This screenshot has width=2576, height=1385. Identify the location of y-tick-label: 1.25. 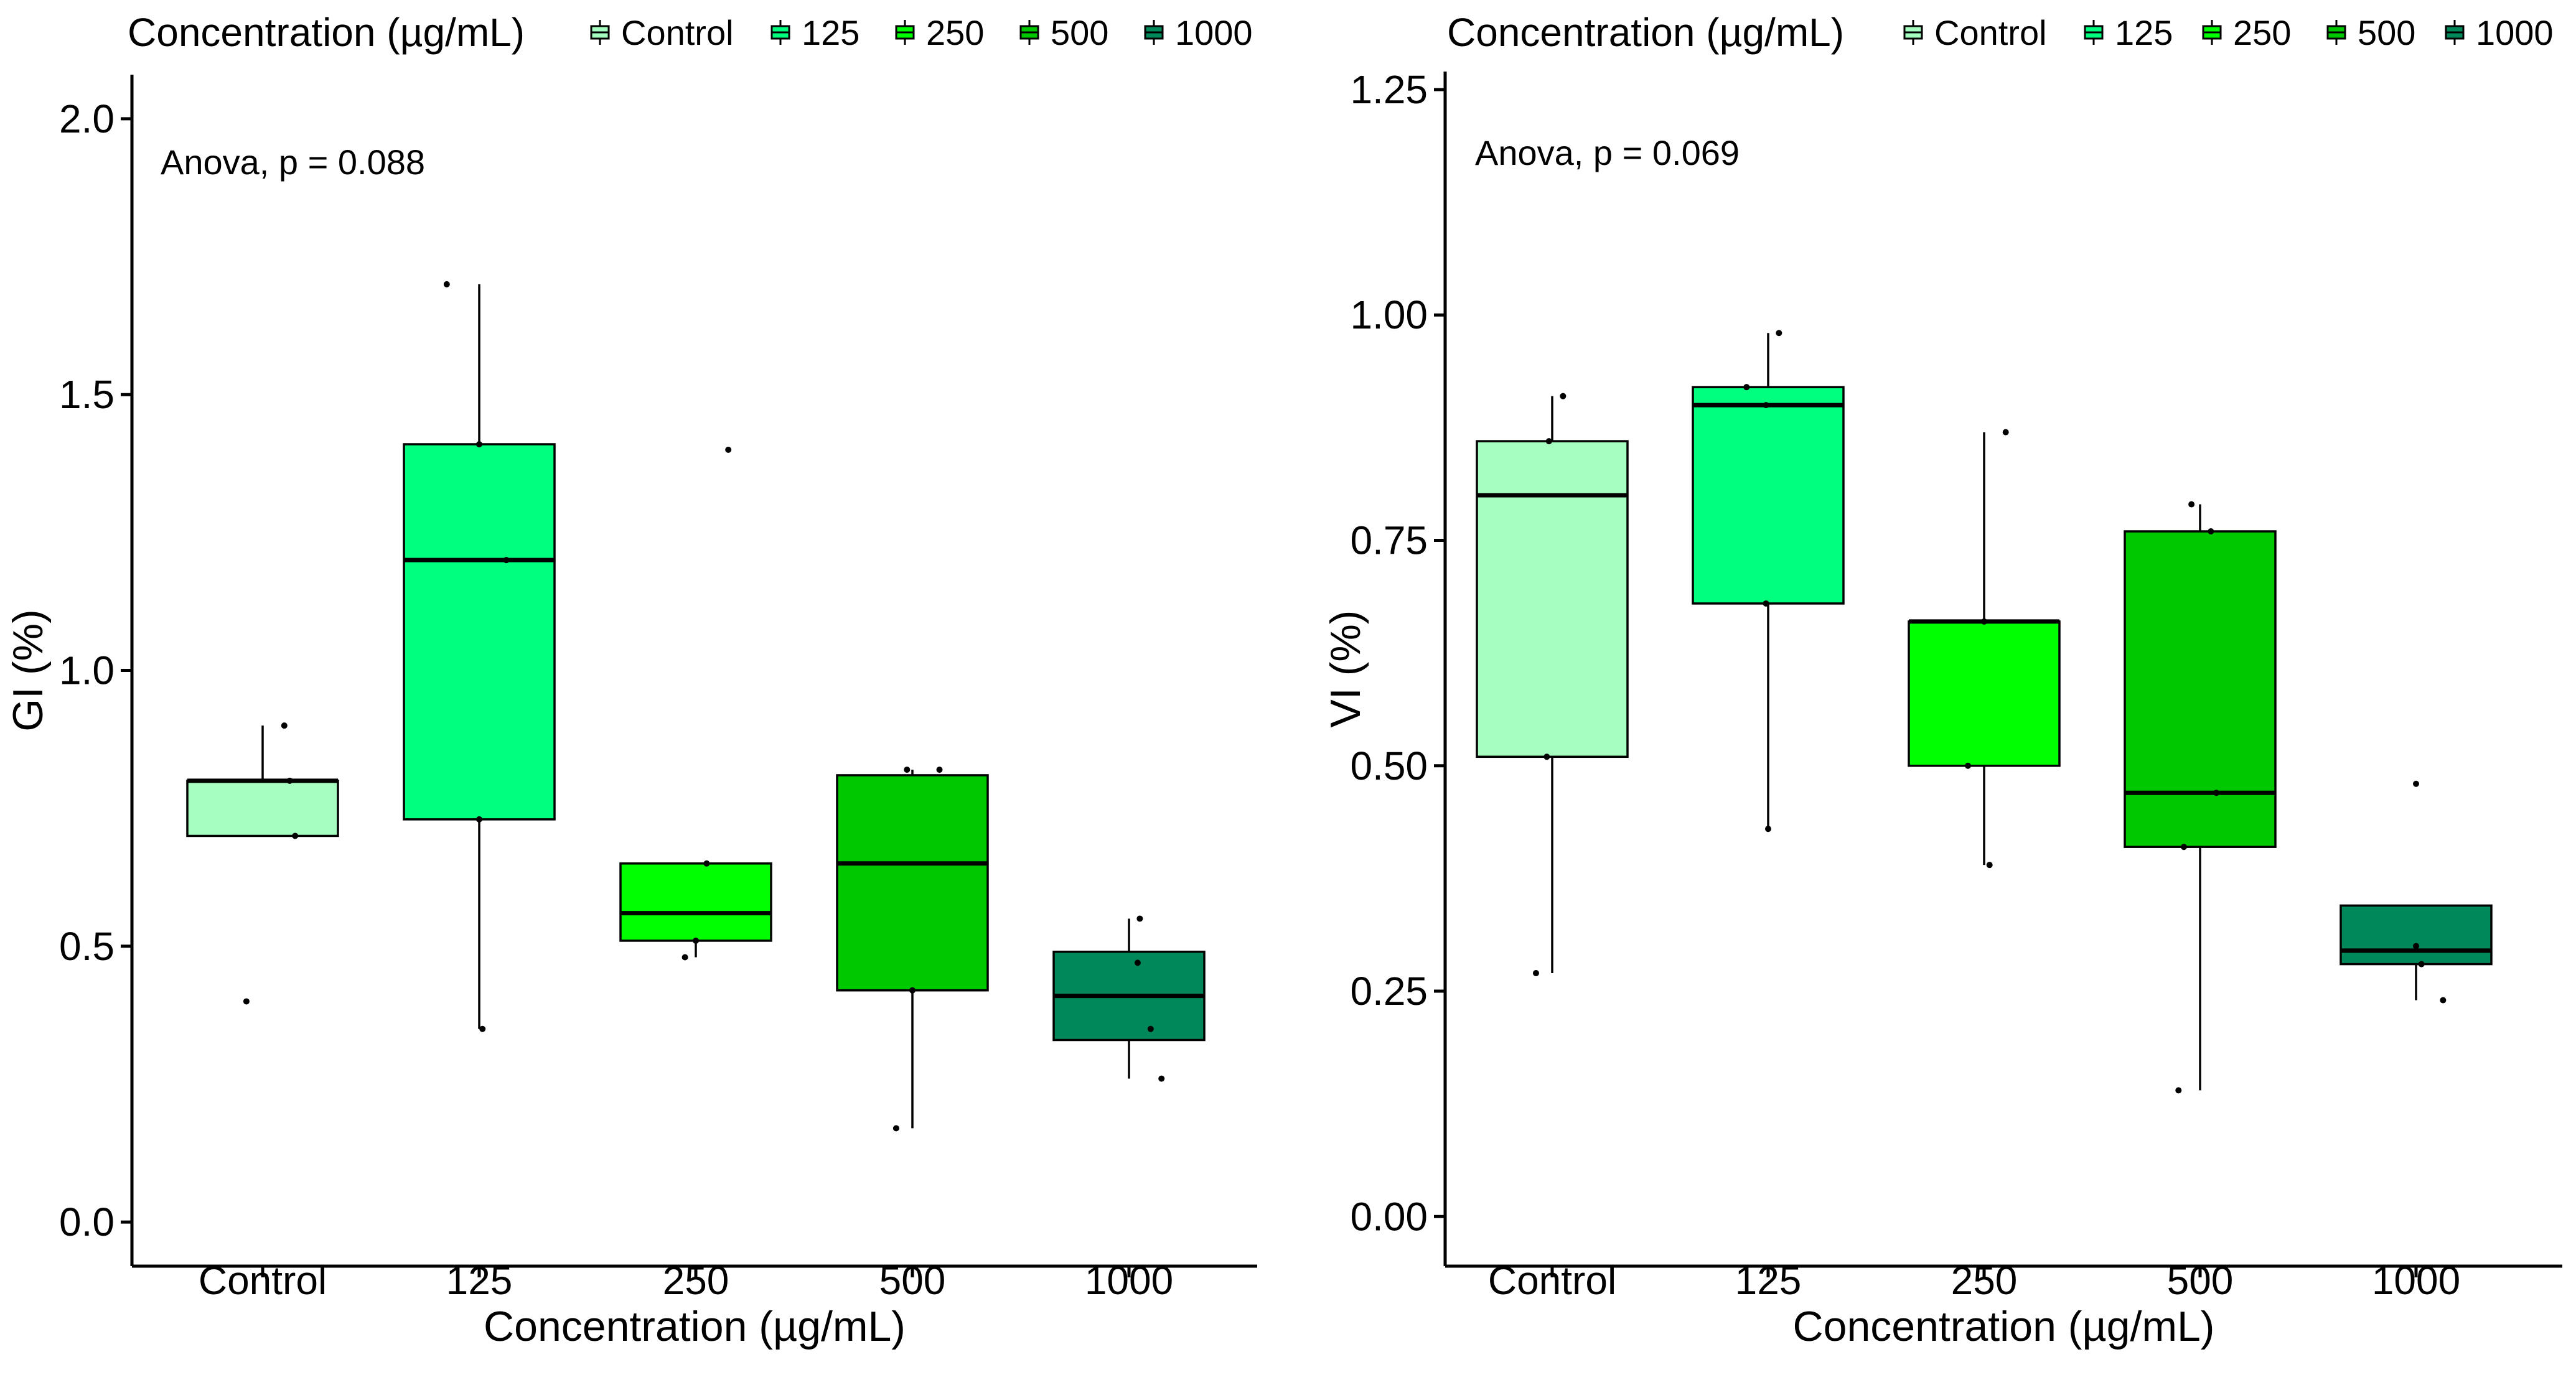
(1389, 89).